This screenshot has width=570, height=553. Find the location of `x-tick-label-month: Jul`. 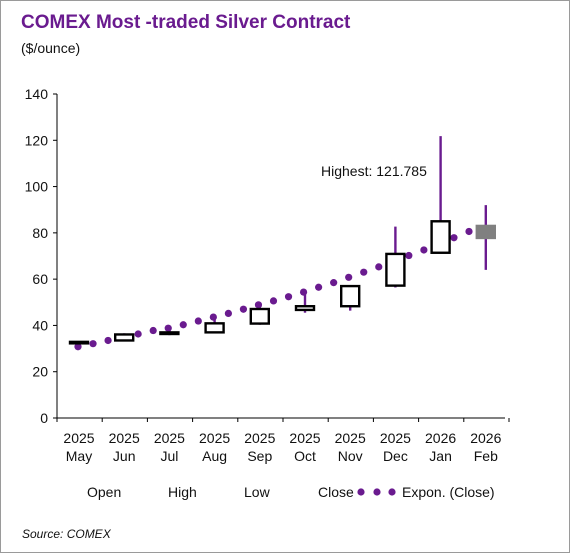

x-tick-label-month: Jul is located at coordinates (169, 456).